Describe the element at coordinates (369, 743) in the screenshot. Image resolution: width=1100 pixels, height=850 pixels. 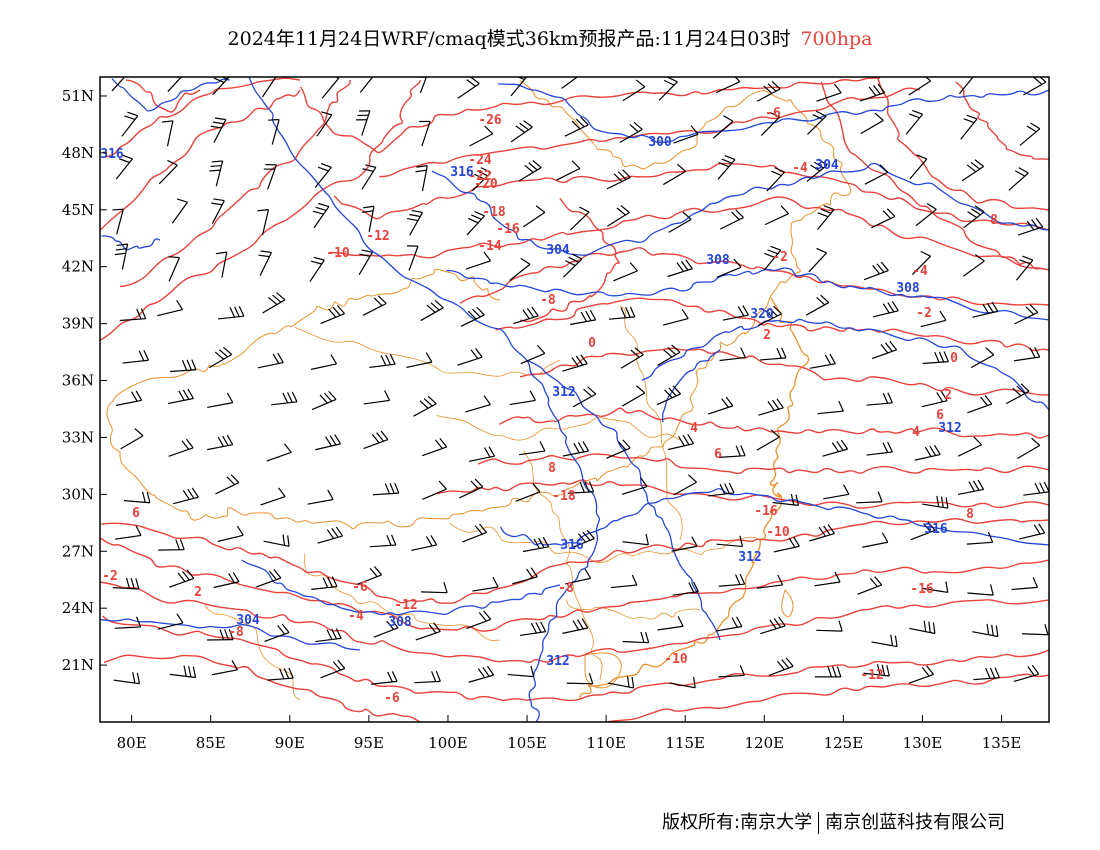
I see `lon-tick-label: 95E` at that location.